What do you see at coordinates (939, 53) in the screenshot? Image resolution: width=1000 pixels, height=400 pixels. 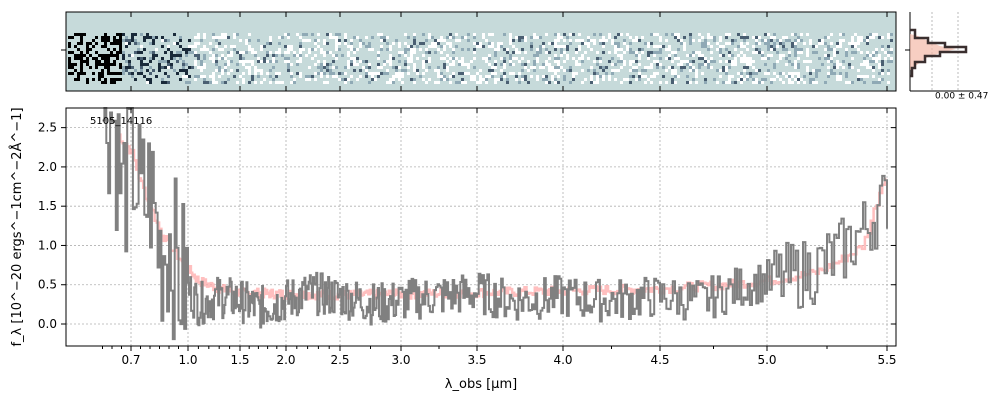 I see `histogram-data-steps` at bounding box center [939, 53].